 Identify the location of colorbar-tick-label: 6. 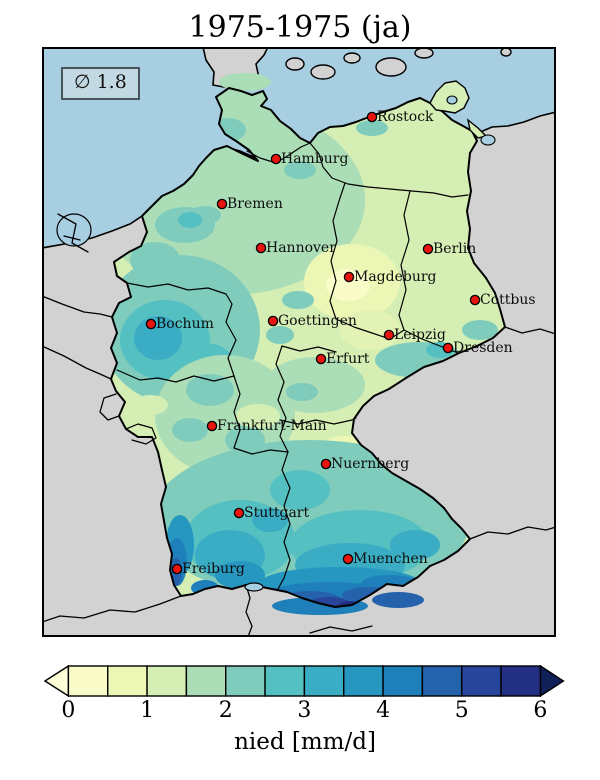
(540, 710).